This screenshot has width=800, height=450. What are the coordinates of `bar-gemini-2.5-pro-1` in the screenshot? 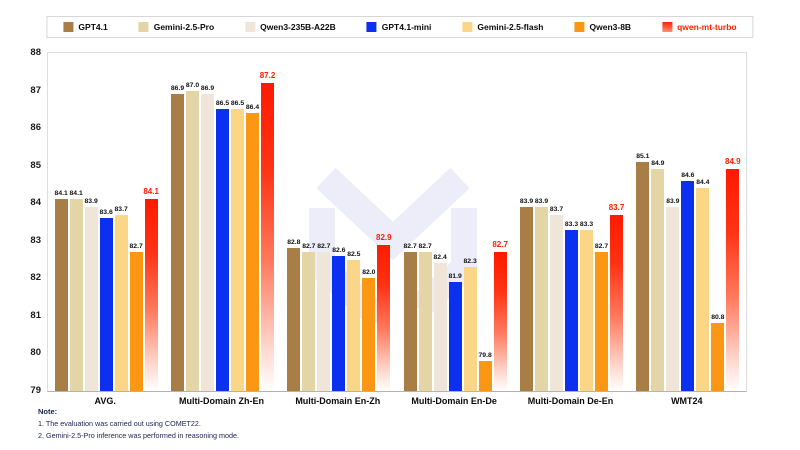 It's located at (192, 240).